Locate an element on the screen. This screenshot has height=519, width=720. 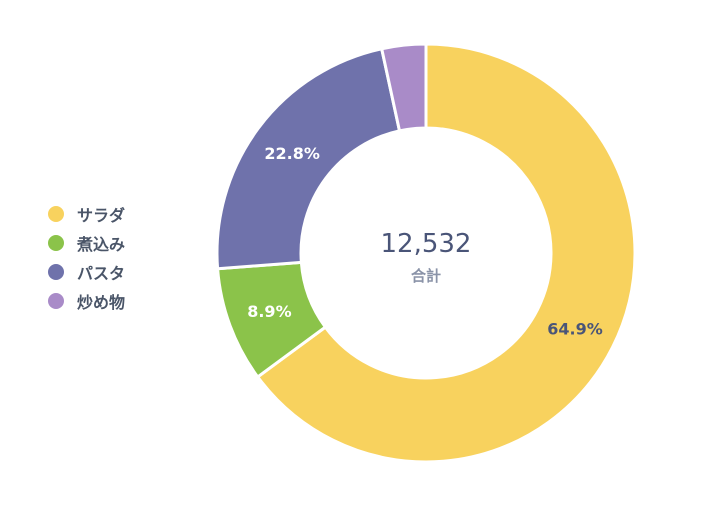
legend-label: サラダ is located at coordinates (101, 215).